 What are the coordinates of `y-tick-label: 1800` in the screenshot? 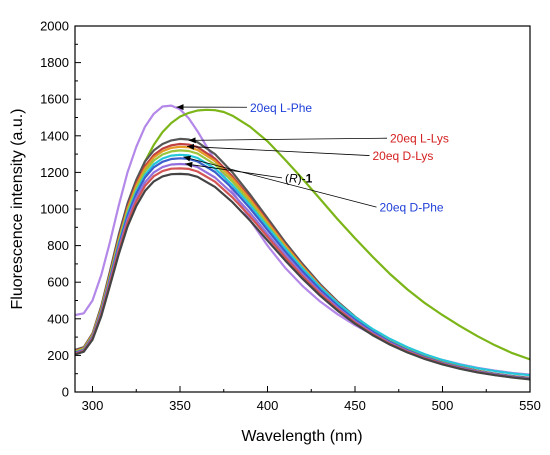 It's located at (54, 62).